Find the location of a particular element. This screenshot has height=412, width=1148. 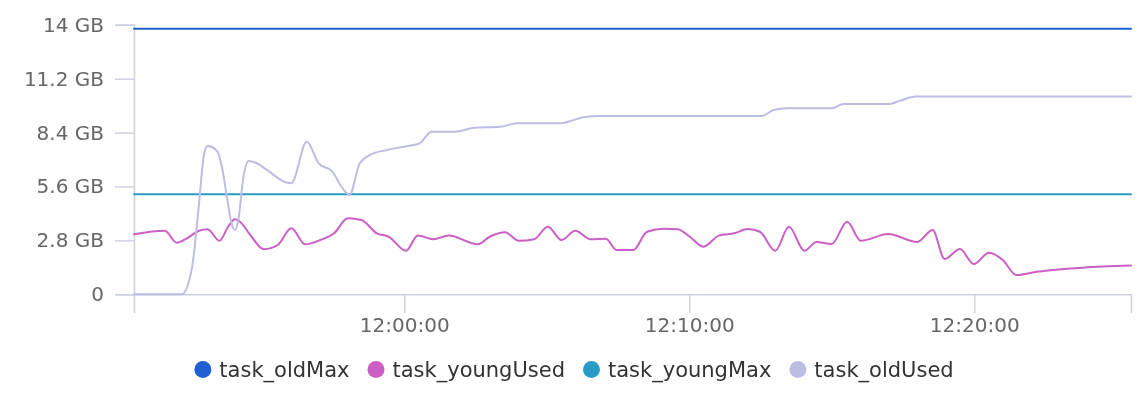

x-tick-label: 12:10:00 is located at coordinates (689, 325).